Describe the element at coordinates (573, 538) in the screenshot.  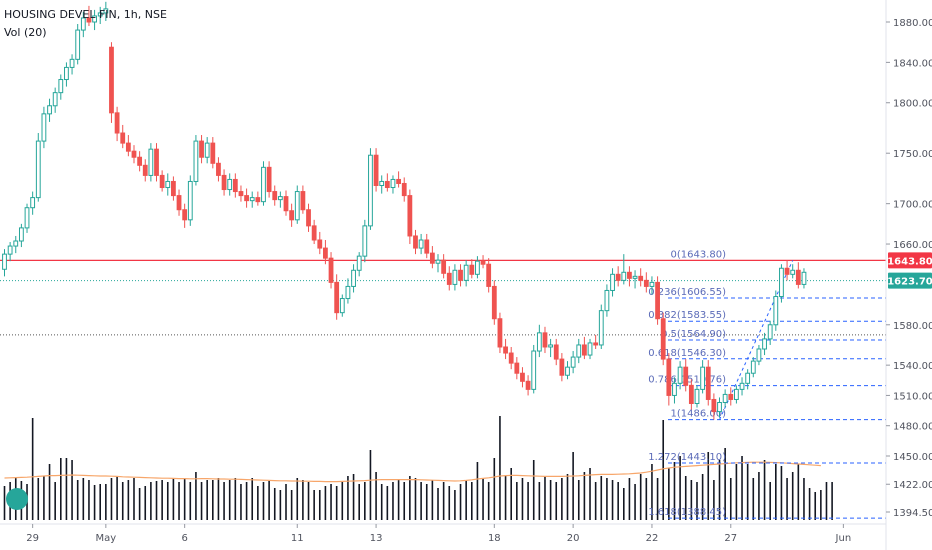
I see `time-tick-label: 20` at that location.